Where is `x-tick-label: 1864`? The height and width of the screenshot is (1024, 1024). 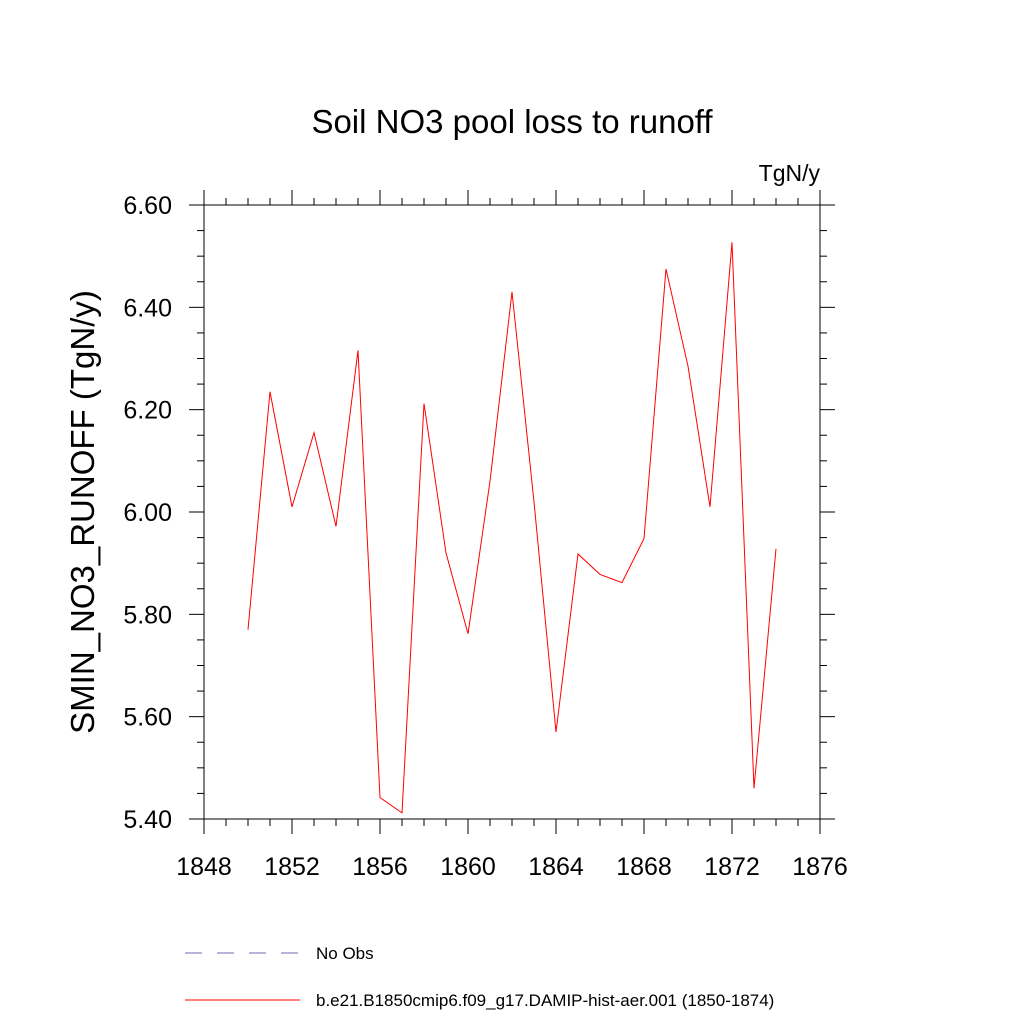
x-tick-label: 1864 is located at coordinates (556, 867).